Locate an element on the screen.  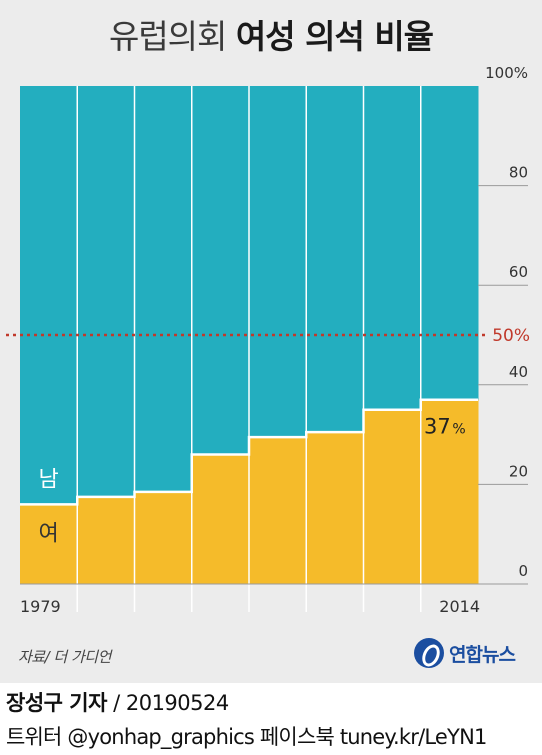
yonhap-logo: 연합뉴스 is located at coordinates (465, 653).